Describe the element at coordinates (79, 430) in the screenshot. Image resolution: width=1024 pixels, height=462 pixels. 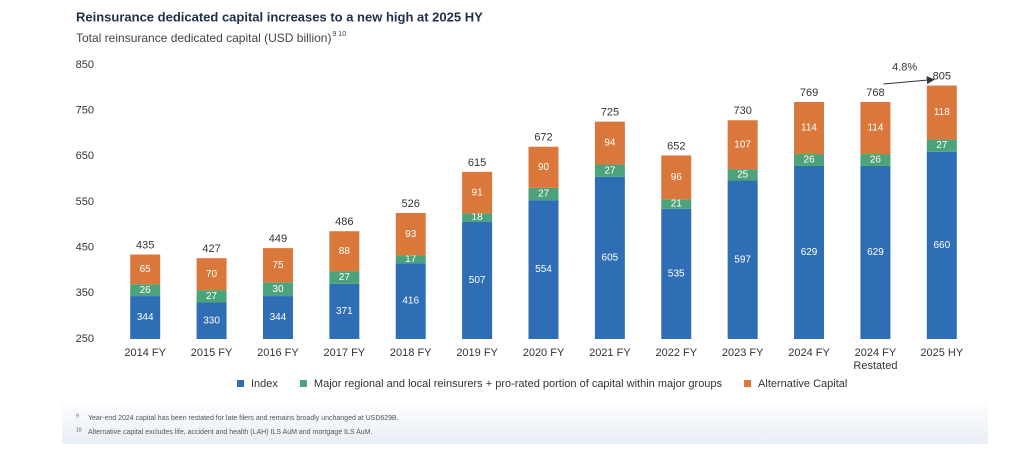
I see `footnote-marker: 10` at that location.